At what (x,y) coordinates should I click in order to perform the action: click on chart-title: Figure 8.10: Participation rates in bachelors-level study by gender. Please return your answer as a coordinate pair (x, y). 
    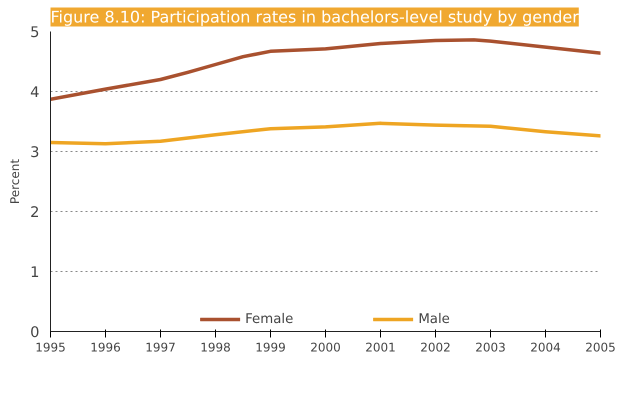
    Looking at the image, I should click on (315, 17).